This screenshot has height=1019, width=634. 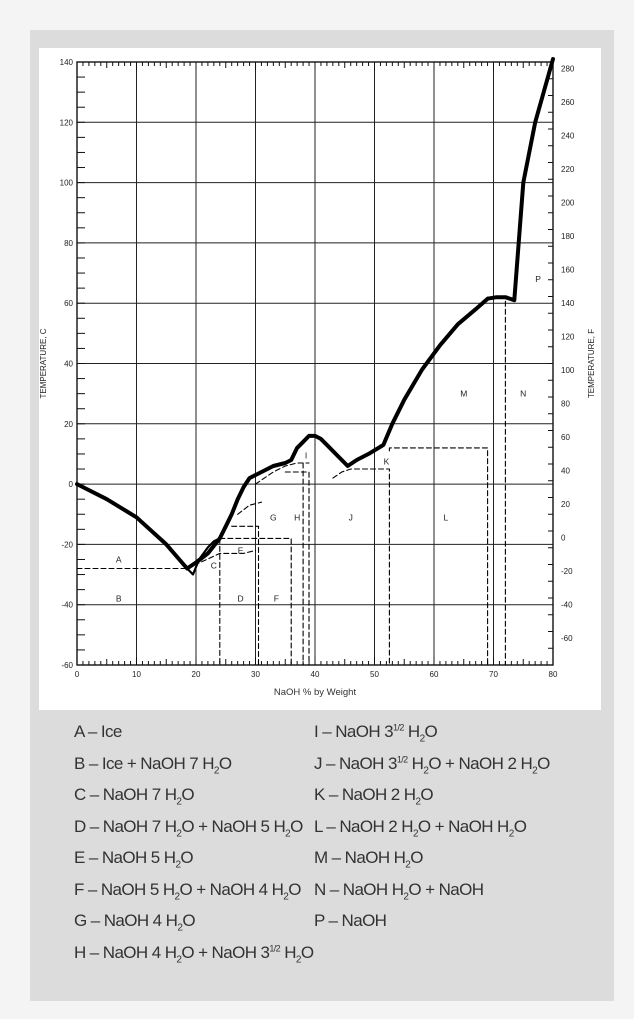 What do you see at coordinates (568, 136) in the screenshot?
I see `y-right-tick-label: 240` at bounding box center [568, 136].